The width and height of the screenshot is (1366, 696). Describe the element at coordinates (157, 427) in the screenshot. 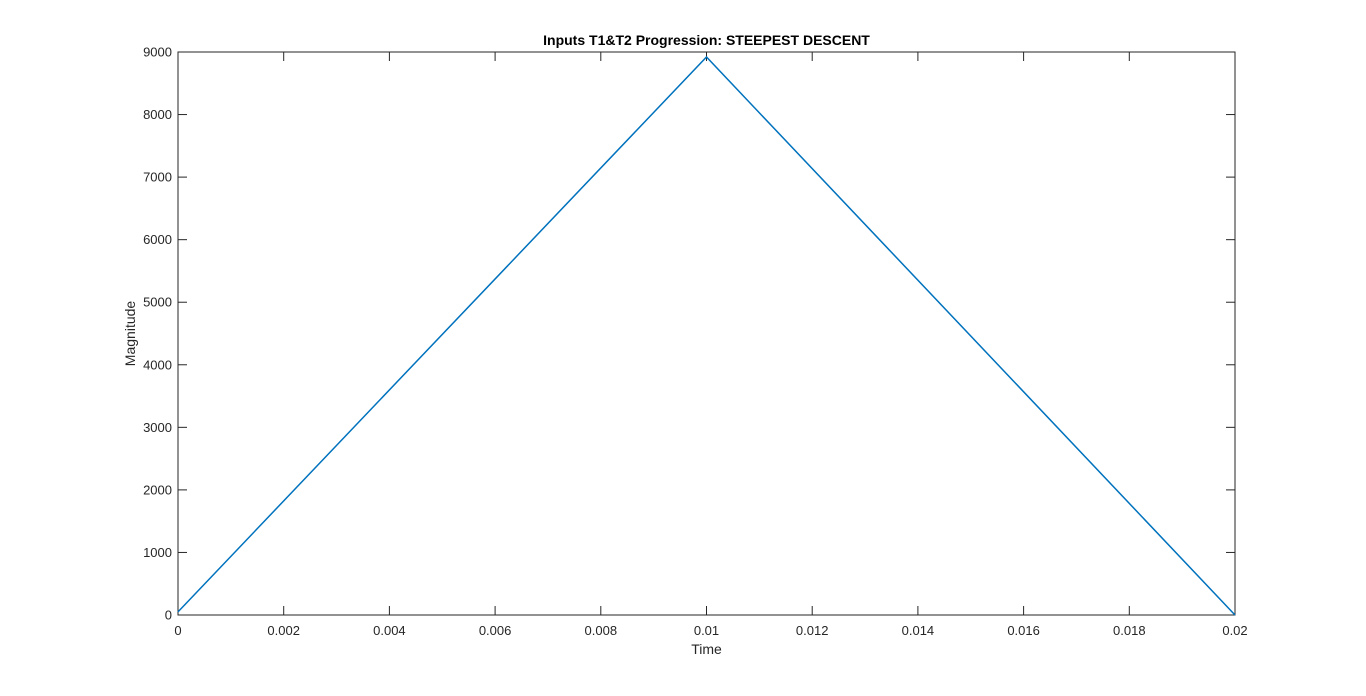

I see `y-tick-label: 3000` at that location.